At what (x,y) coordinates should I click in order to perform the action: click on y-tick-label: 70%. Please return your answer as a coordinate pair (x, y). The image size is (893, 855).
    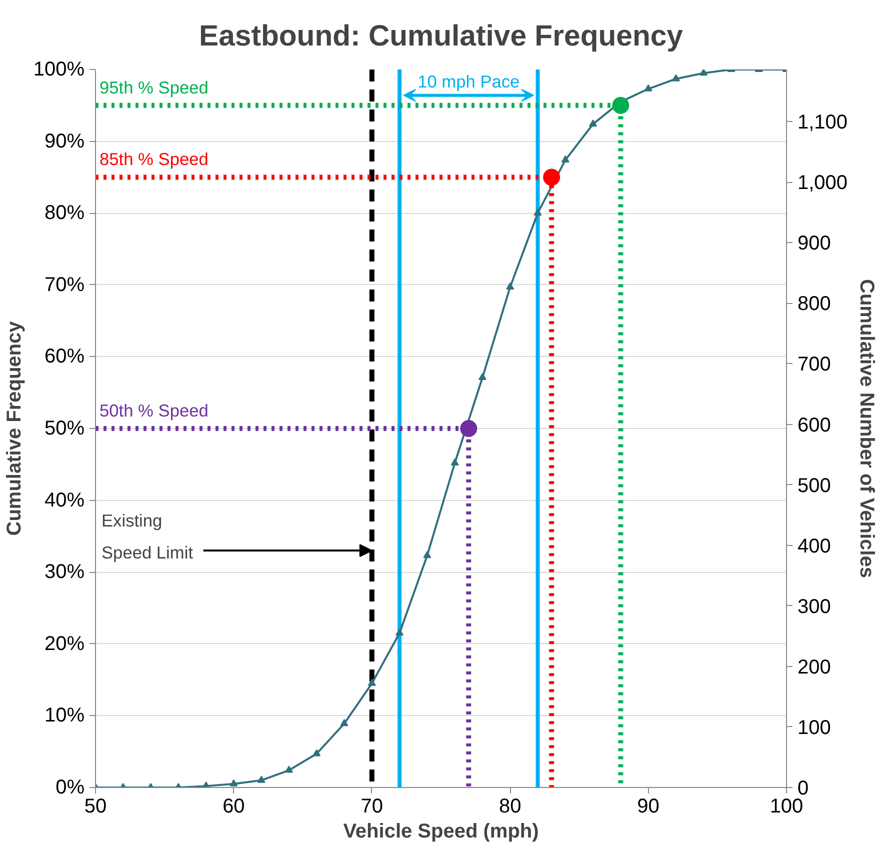
    Looking at the image, I should click on (64, 285).